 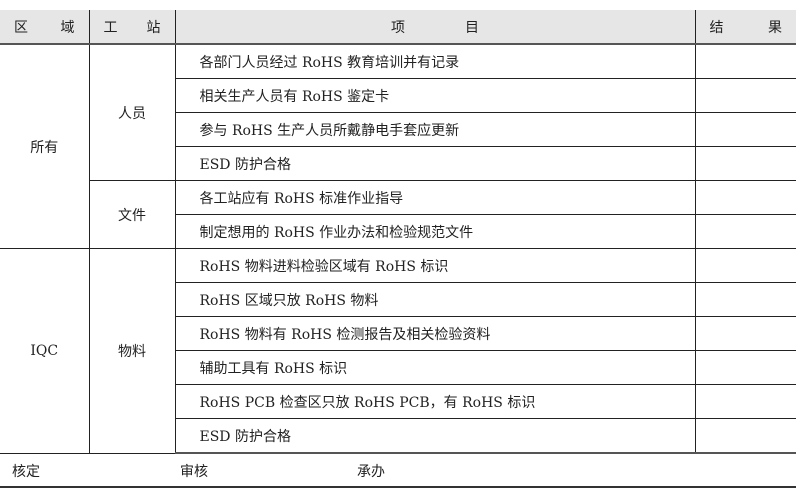 I want to click on header-item: 项目, so click(x=435, y=27).